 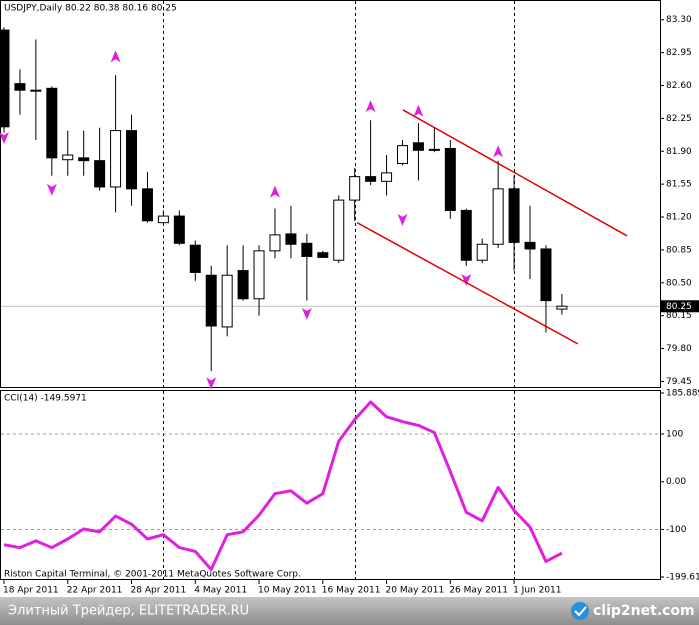 What do you see at coordinates (45, 399) in the screenshot?
I see `indicator-title: CCI(14) -149.5971` at bounding box center [45, 399].